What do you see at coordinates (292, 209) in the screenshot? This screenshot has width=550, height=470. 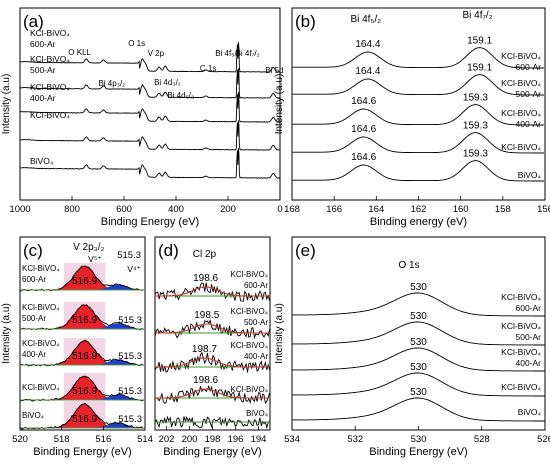 I see `x-tick-label: 168` at bounding box center [292, 209].